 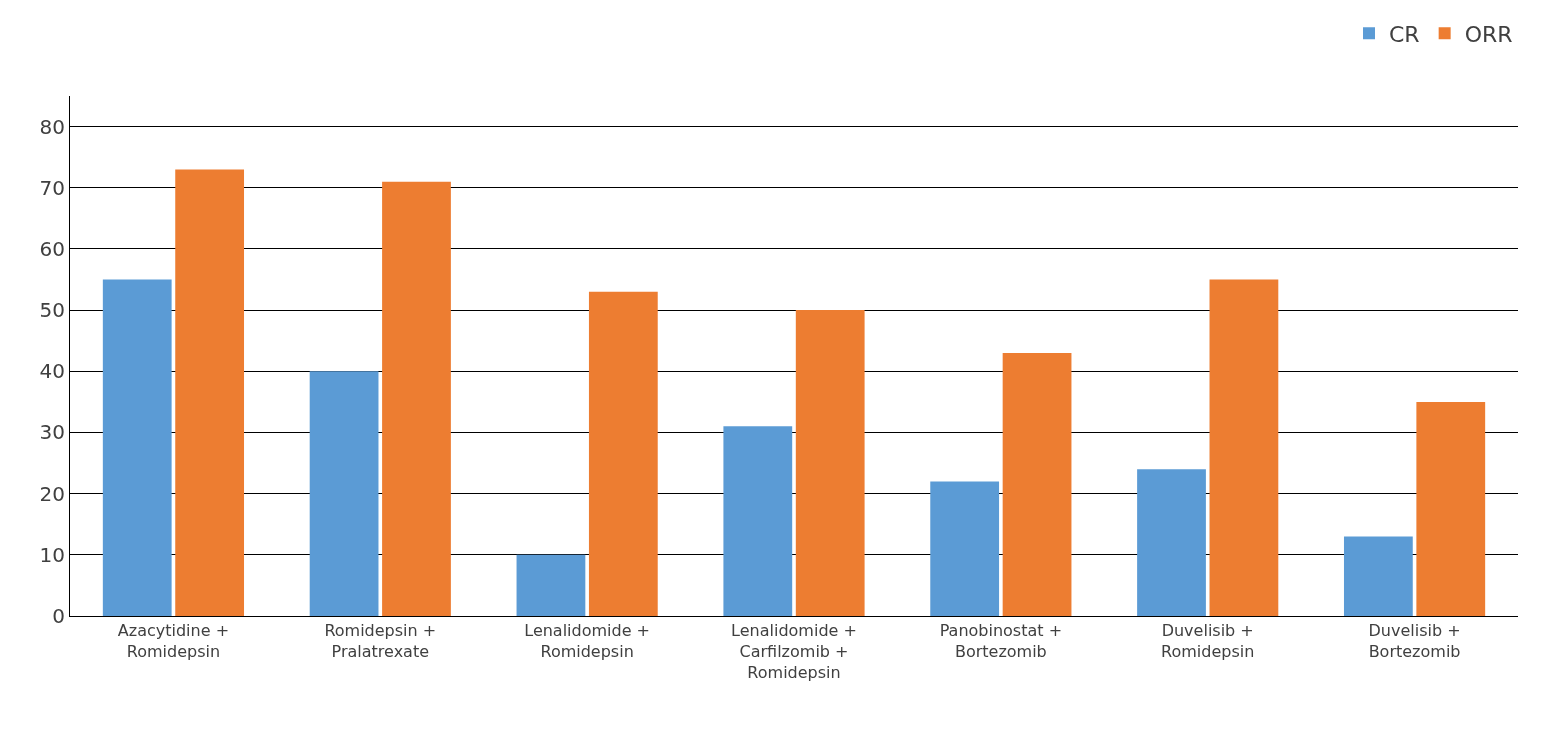 What do you see at coordinates (1208, 641) in the screenshot?
I see `x-tick-label: Duvelisib + Romidepsin` at bounding box center [1208, 641].